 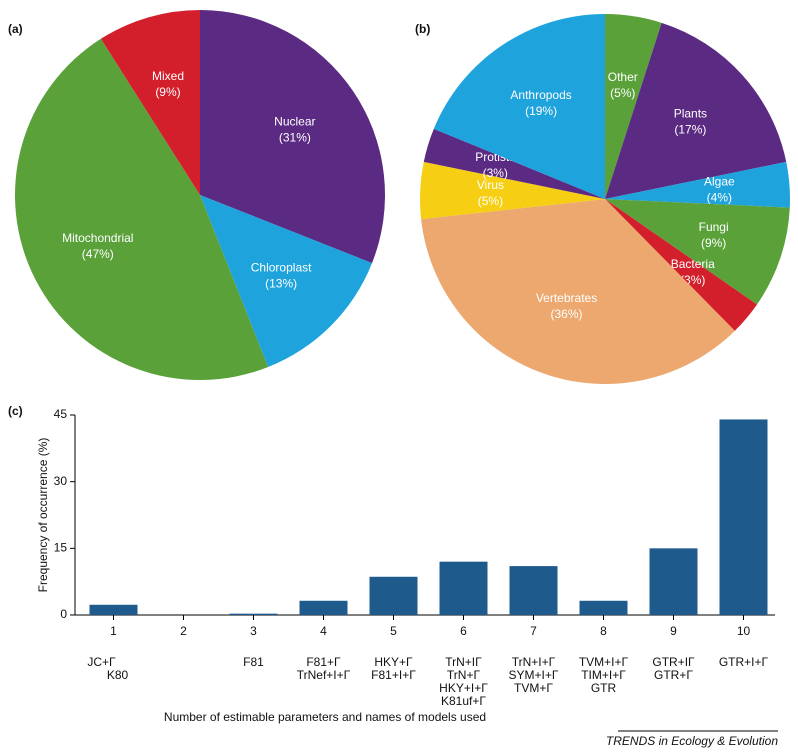 I want to click on slice-value: (17%), so click(x=690, y=130).